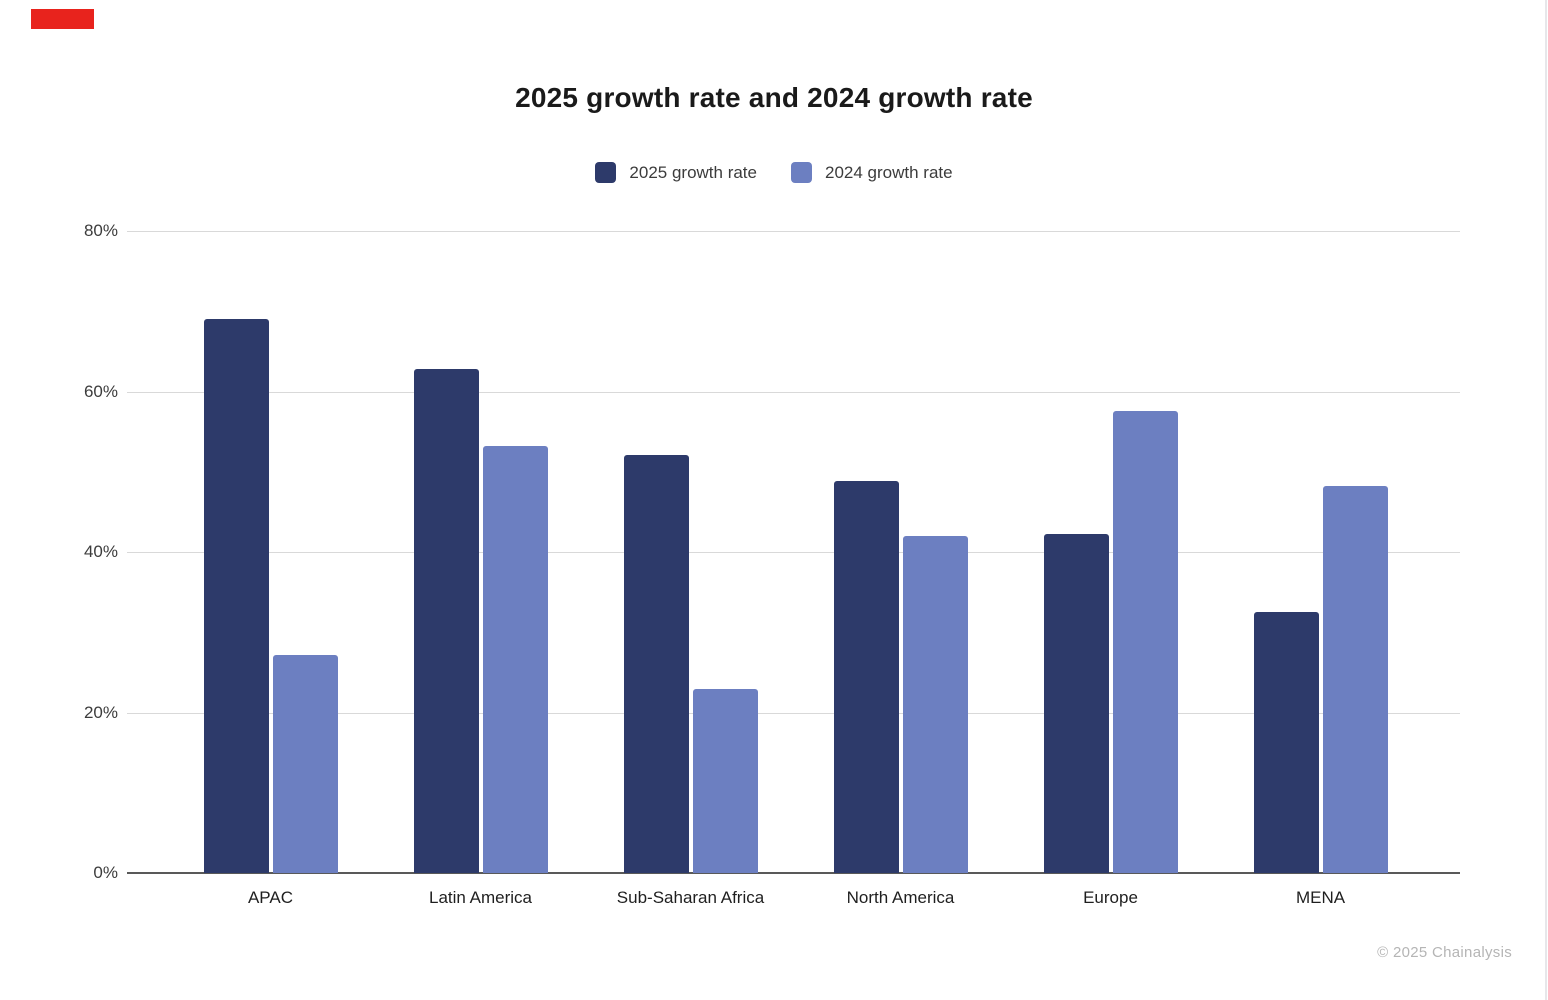 The height and width of the screenshot is (1000, 1548). What do you see at coordinates (774, 97) in the screenshot?
I see `chart-title: 2025 growth rate and 2024 growth rate` at bounding box center [774, 97].